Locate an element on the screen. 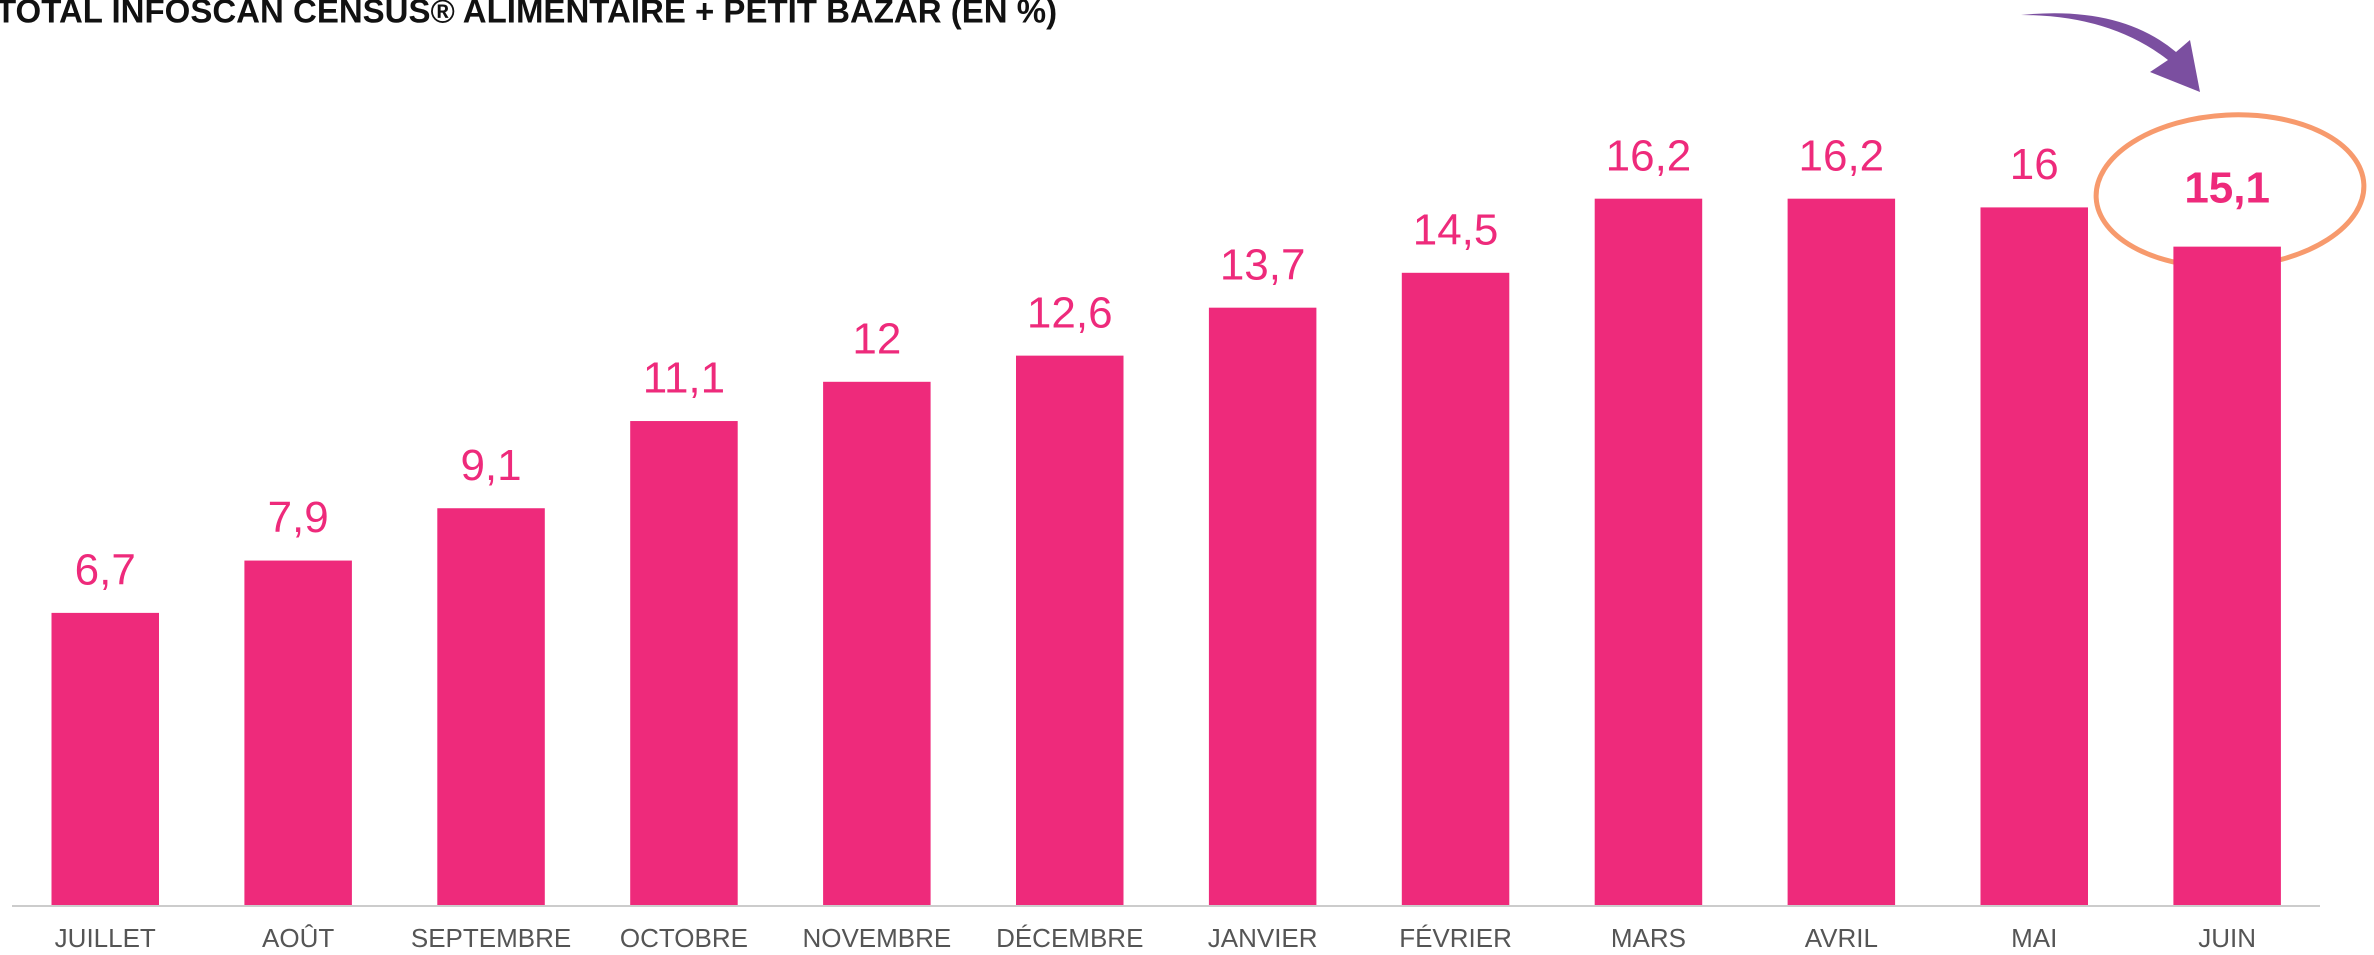 The height and width of the screenshot is (955, 2374). x-tick-label: MARS is located at coordinates (1648, 938).